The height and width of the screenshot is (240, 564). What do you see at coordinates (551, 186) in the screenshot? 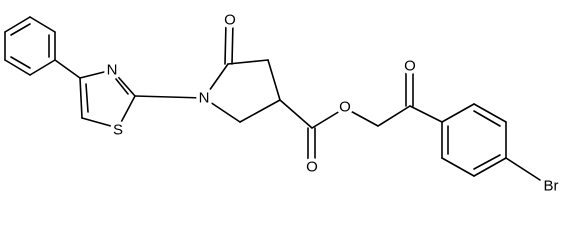
I see `atom-label: Br` at bounding box center [551, 186].